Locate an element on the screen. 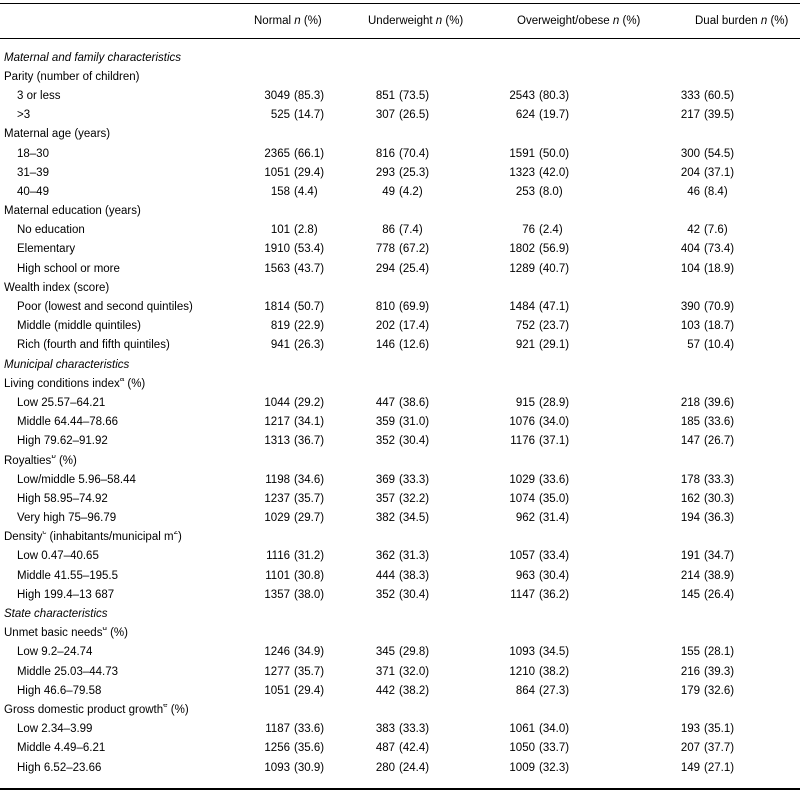  value-cell: 1147 (36.2) is located at coordinates (567, 595).